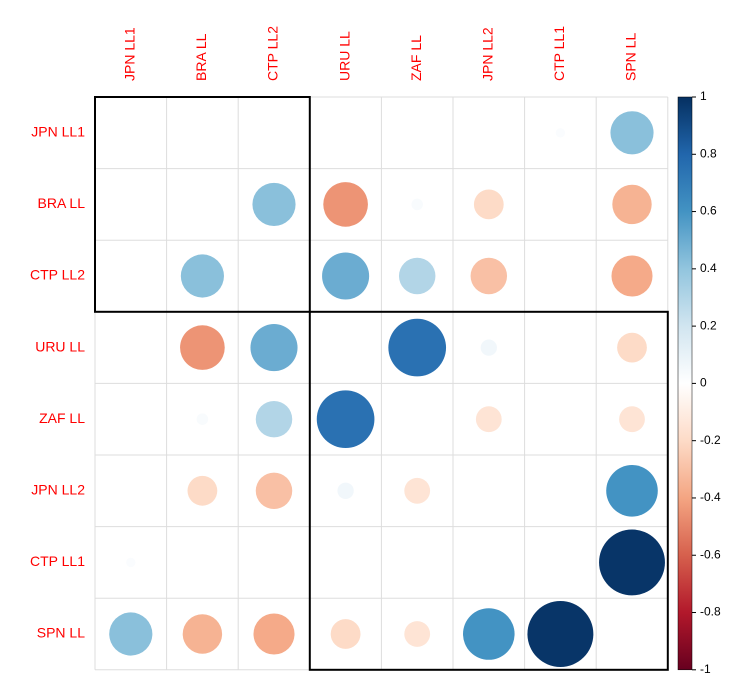  I want to click on colorbar-label: 0.4, so click(708, 268).